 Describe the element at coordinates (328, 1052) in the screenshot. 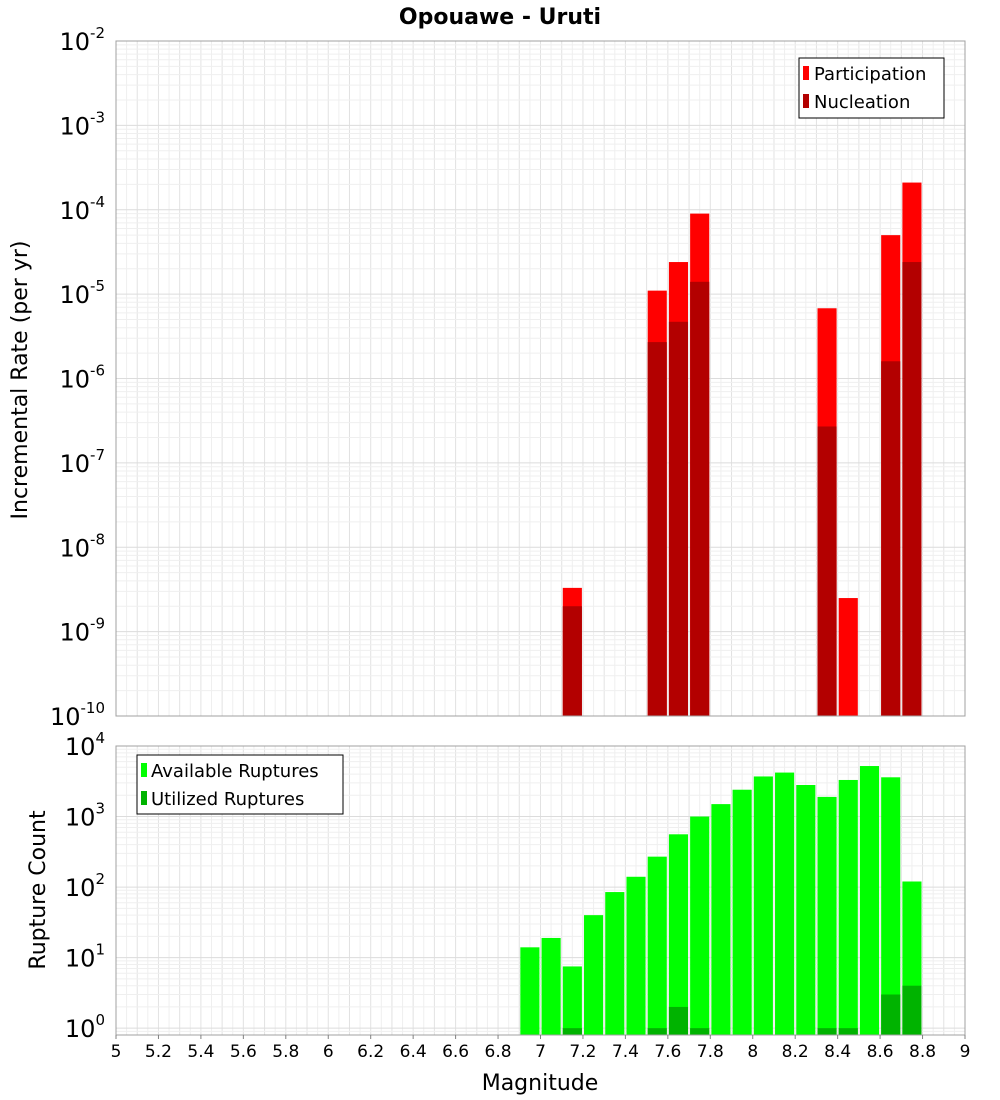

I see `x-tick-label: 6` at that location.